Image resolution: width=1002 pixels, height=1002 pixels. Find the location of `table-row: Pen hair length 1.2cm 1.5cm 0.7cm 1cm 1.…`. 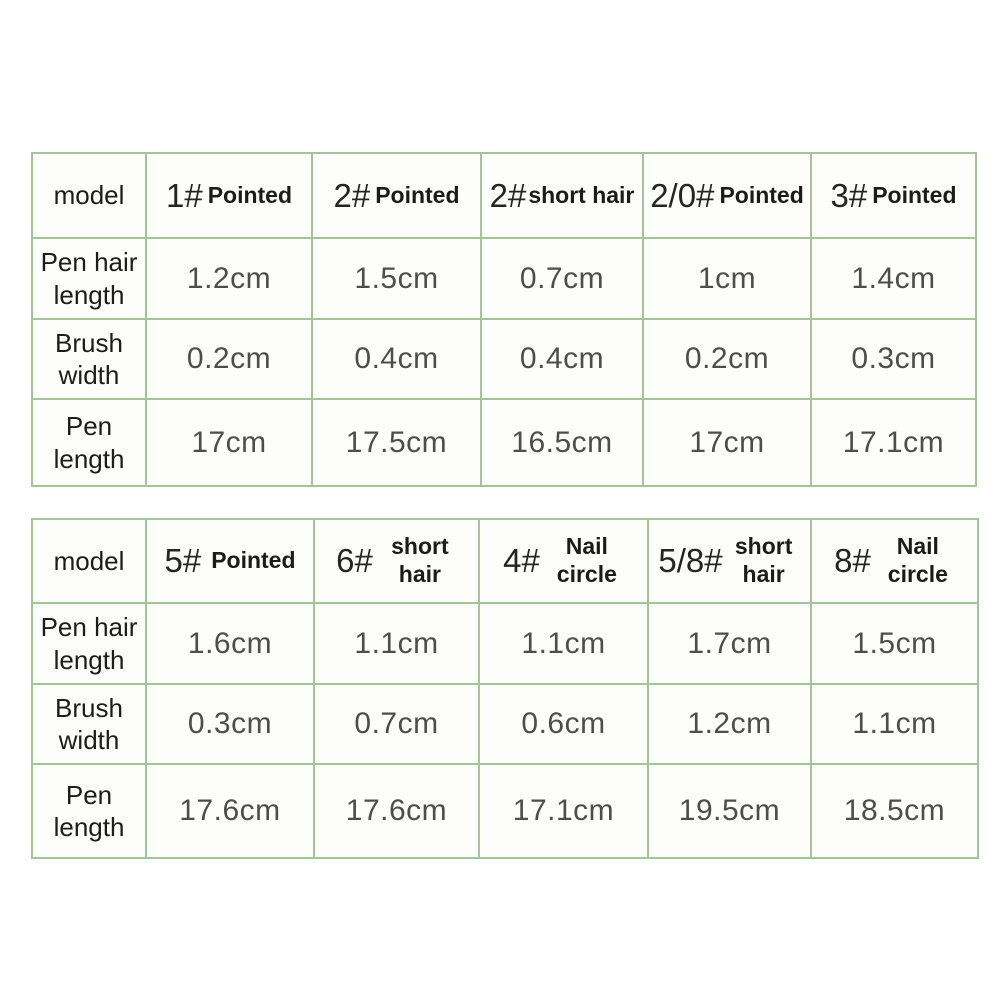

table-row: Pen hair length 1.2cm 1.5cm 0.7cm 1cm 1.… is located at coordinates (504, 278).